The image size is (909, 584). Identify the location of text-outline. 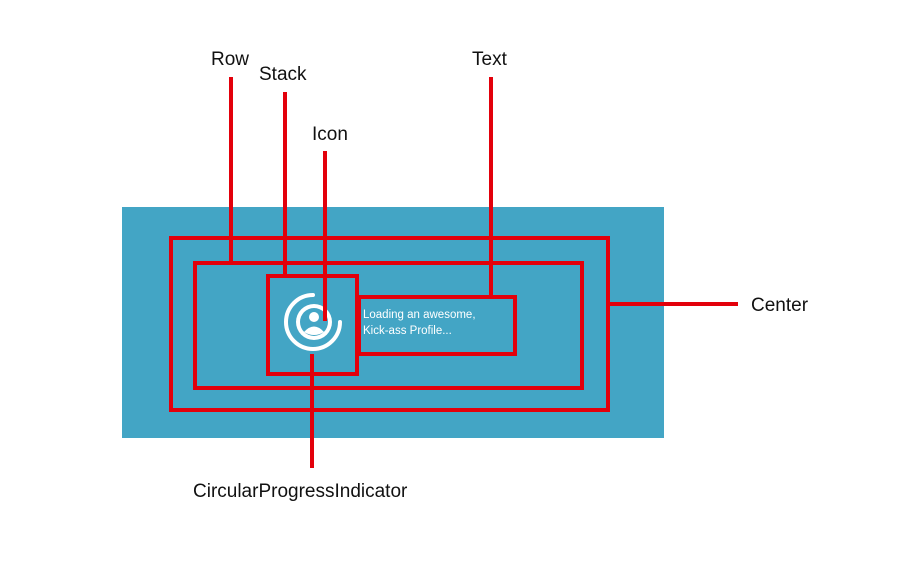
(437, 325).